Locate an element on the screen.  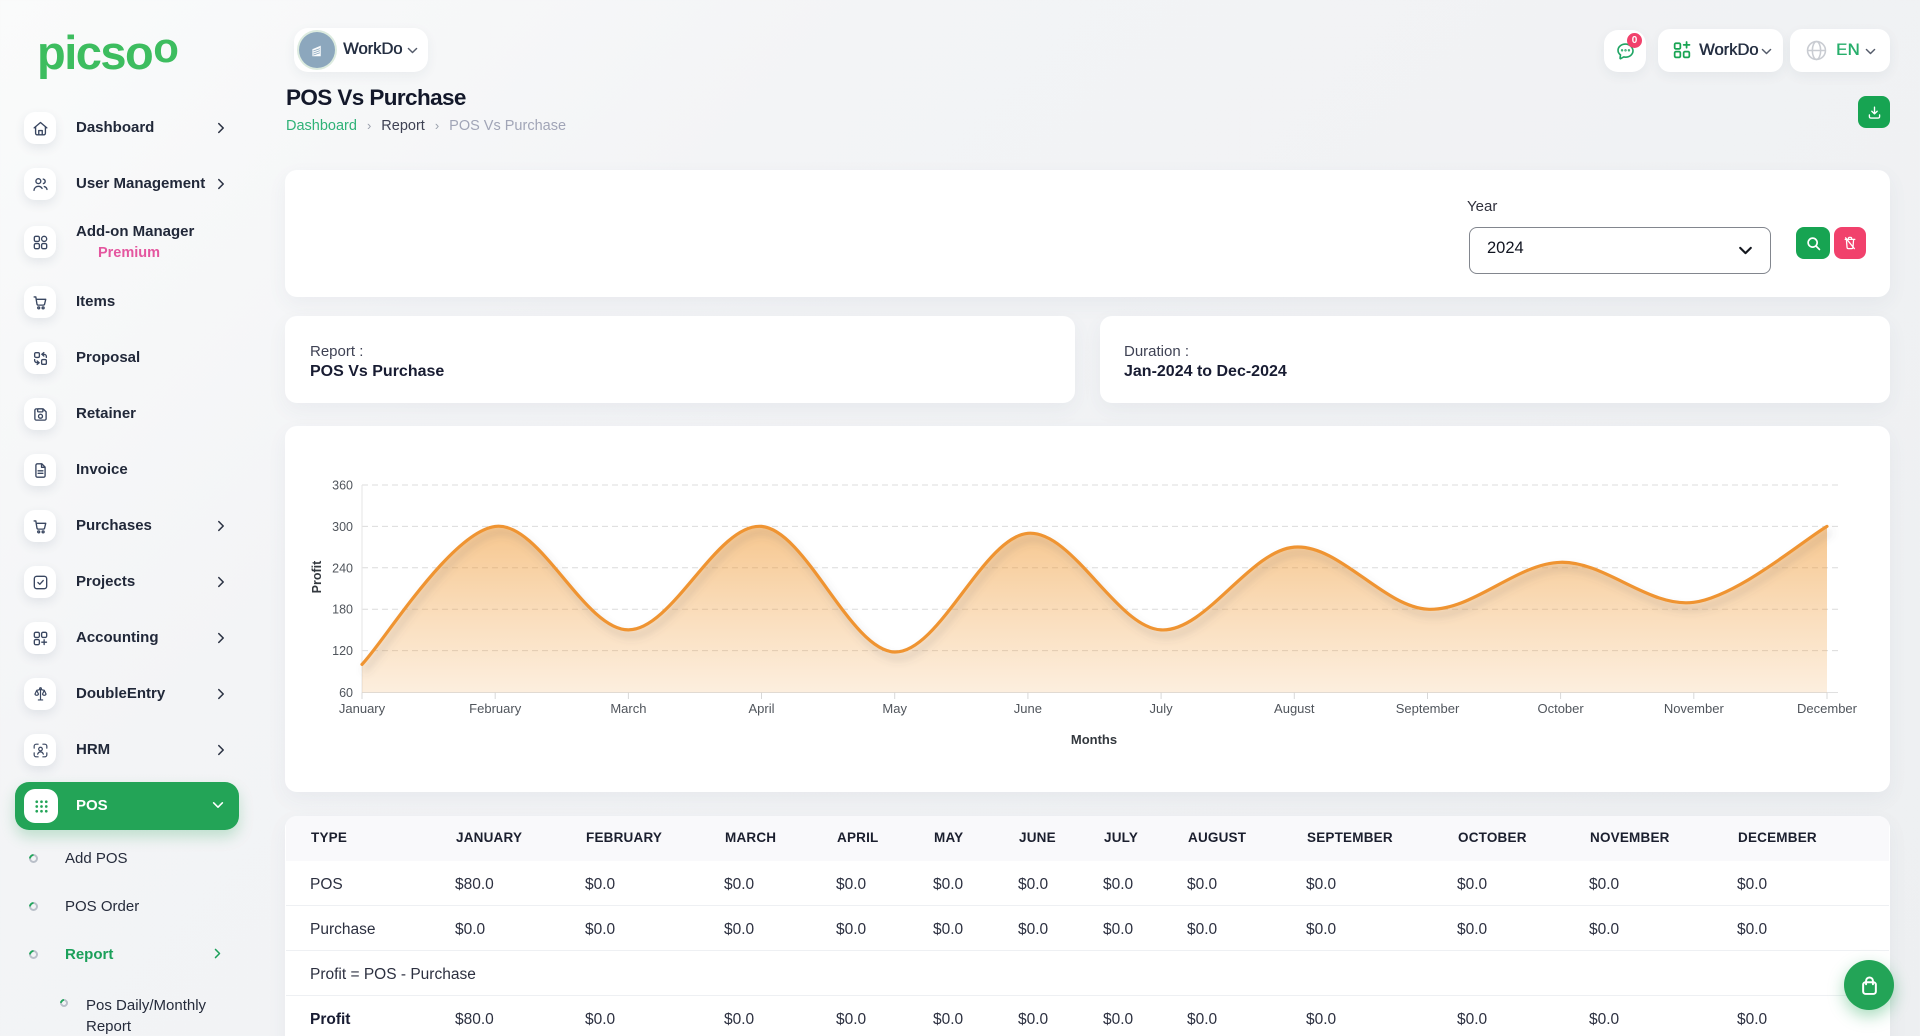
svg-text: 180 is located at coordinates (342, 610).